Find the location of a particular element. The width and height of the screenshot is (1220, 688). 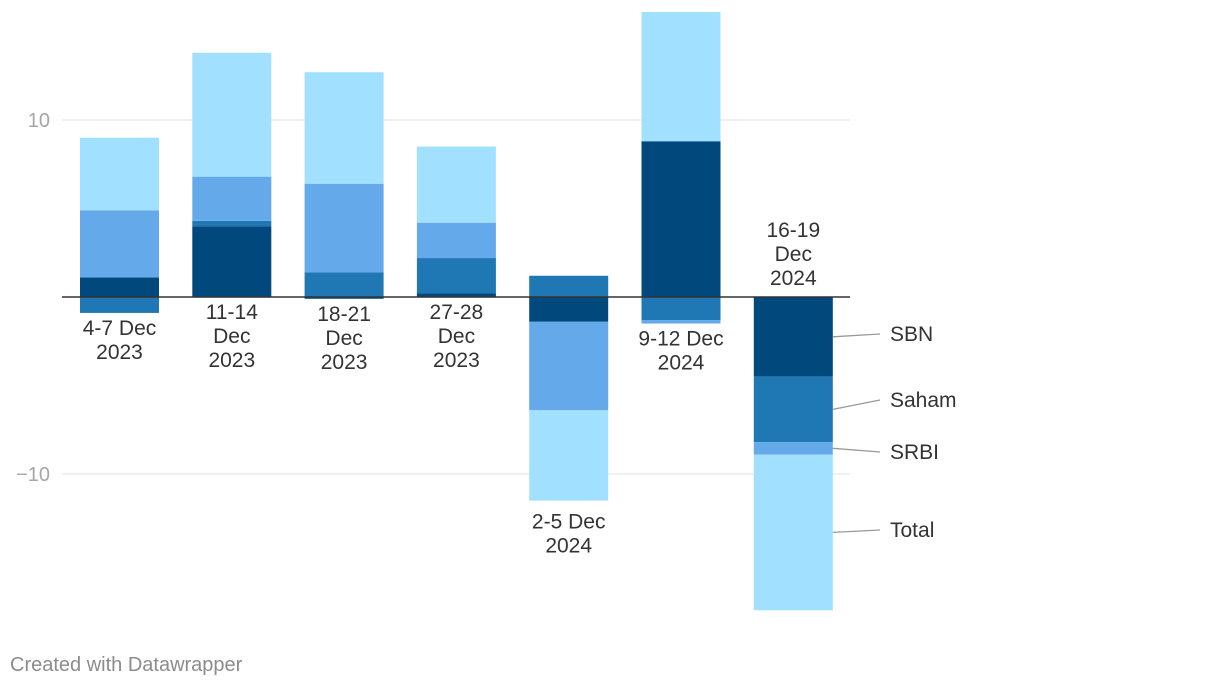

category-label: 9-12 Dec is located at coordinates (680, 339).